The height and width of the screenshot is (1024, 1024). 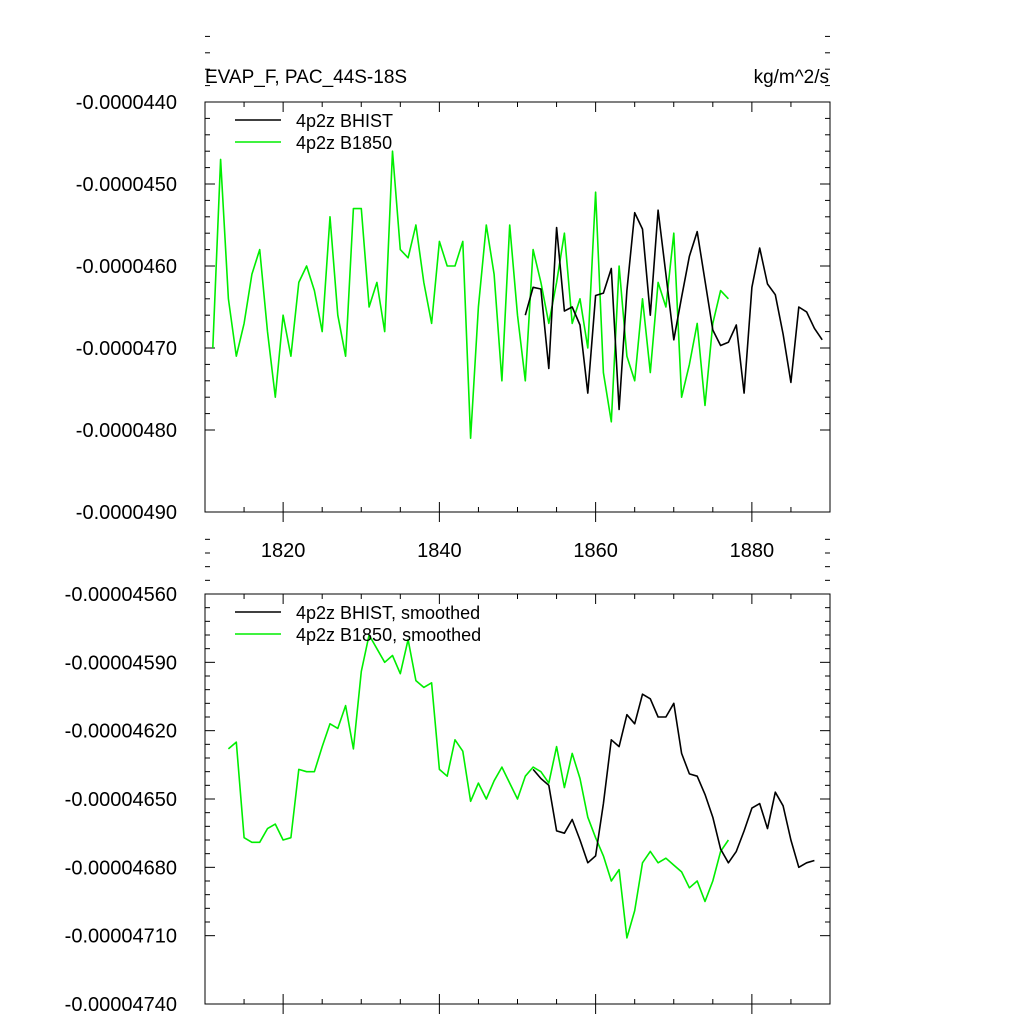 What do you see at coordinates (126, 267) in the screenshot?
I see `y-tick-label: -0.0000460` at bounding box center [126, 267].